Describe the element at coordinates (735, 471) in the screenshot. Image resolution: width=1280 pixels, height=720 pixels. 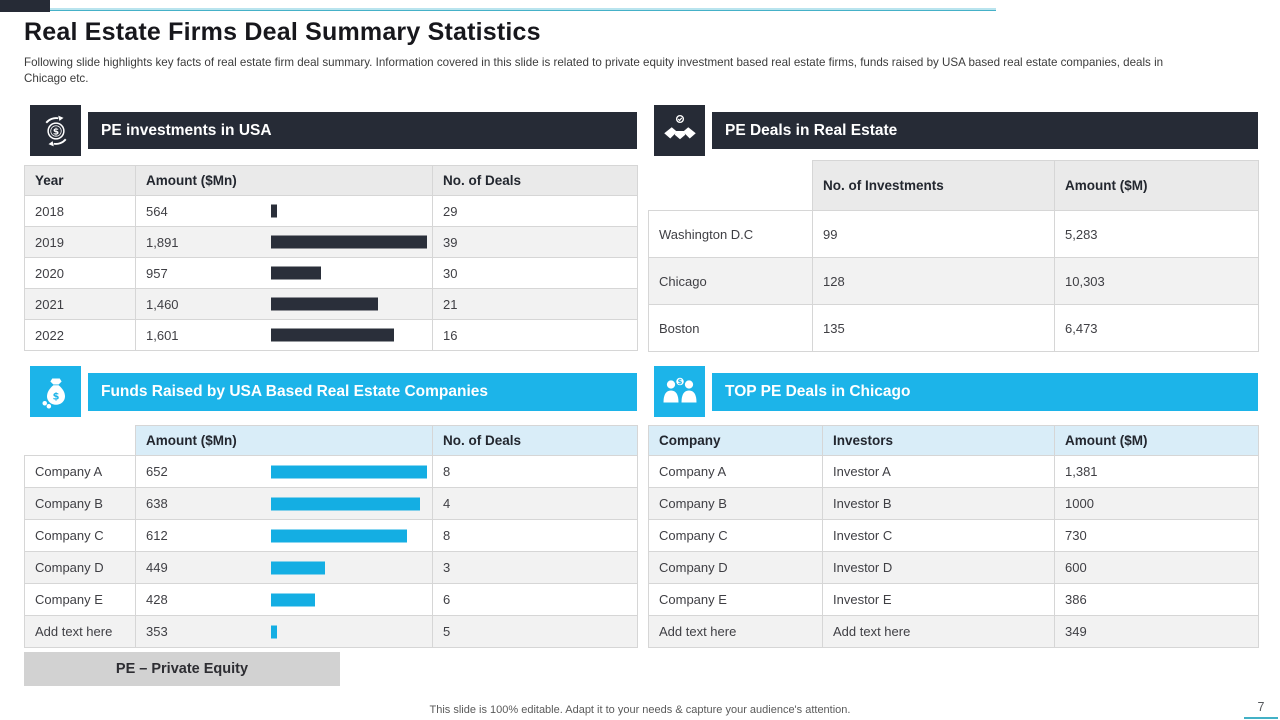
I see `row-label: Company A` at that location.